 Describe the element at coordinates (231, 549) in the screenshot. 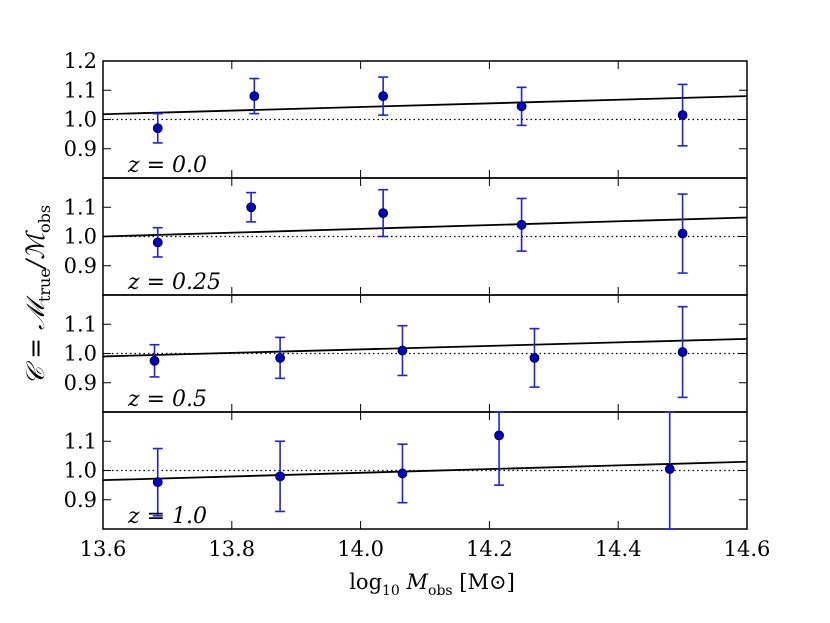

I see `x-tick-label: 13.8` at that location.